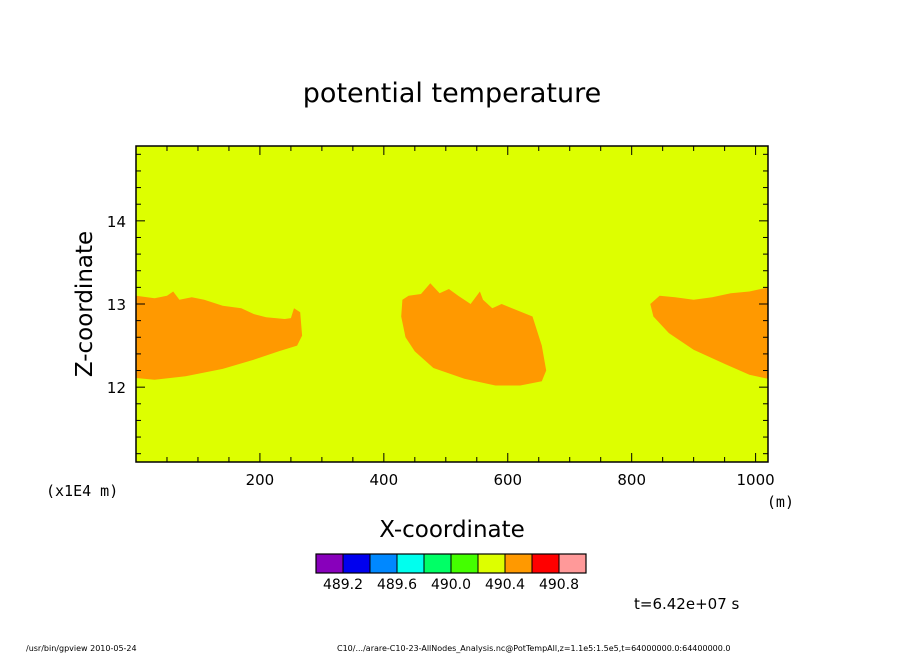 The height and width of the screenshot is (654, 904). I want to click on colorbar-label-490.0: 490.0, so click(451, 585).